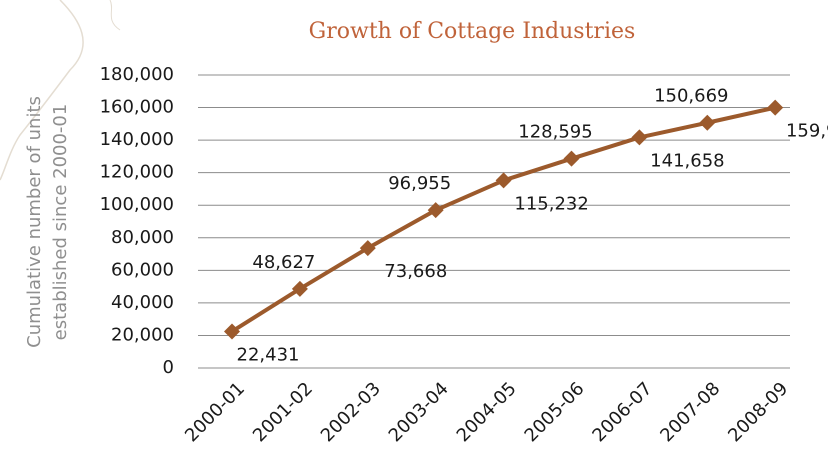 Image resolution: width=828 pixels, height=457 pixels. Describe the element at coordinates (215, 412) in the screenshot. I see `x-tick-label: 2000-01` at that location.